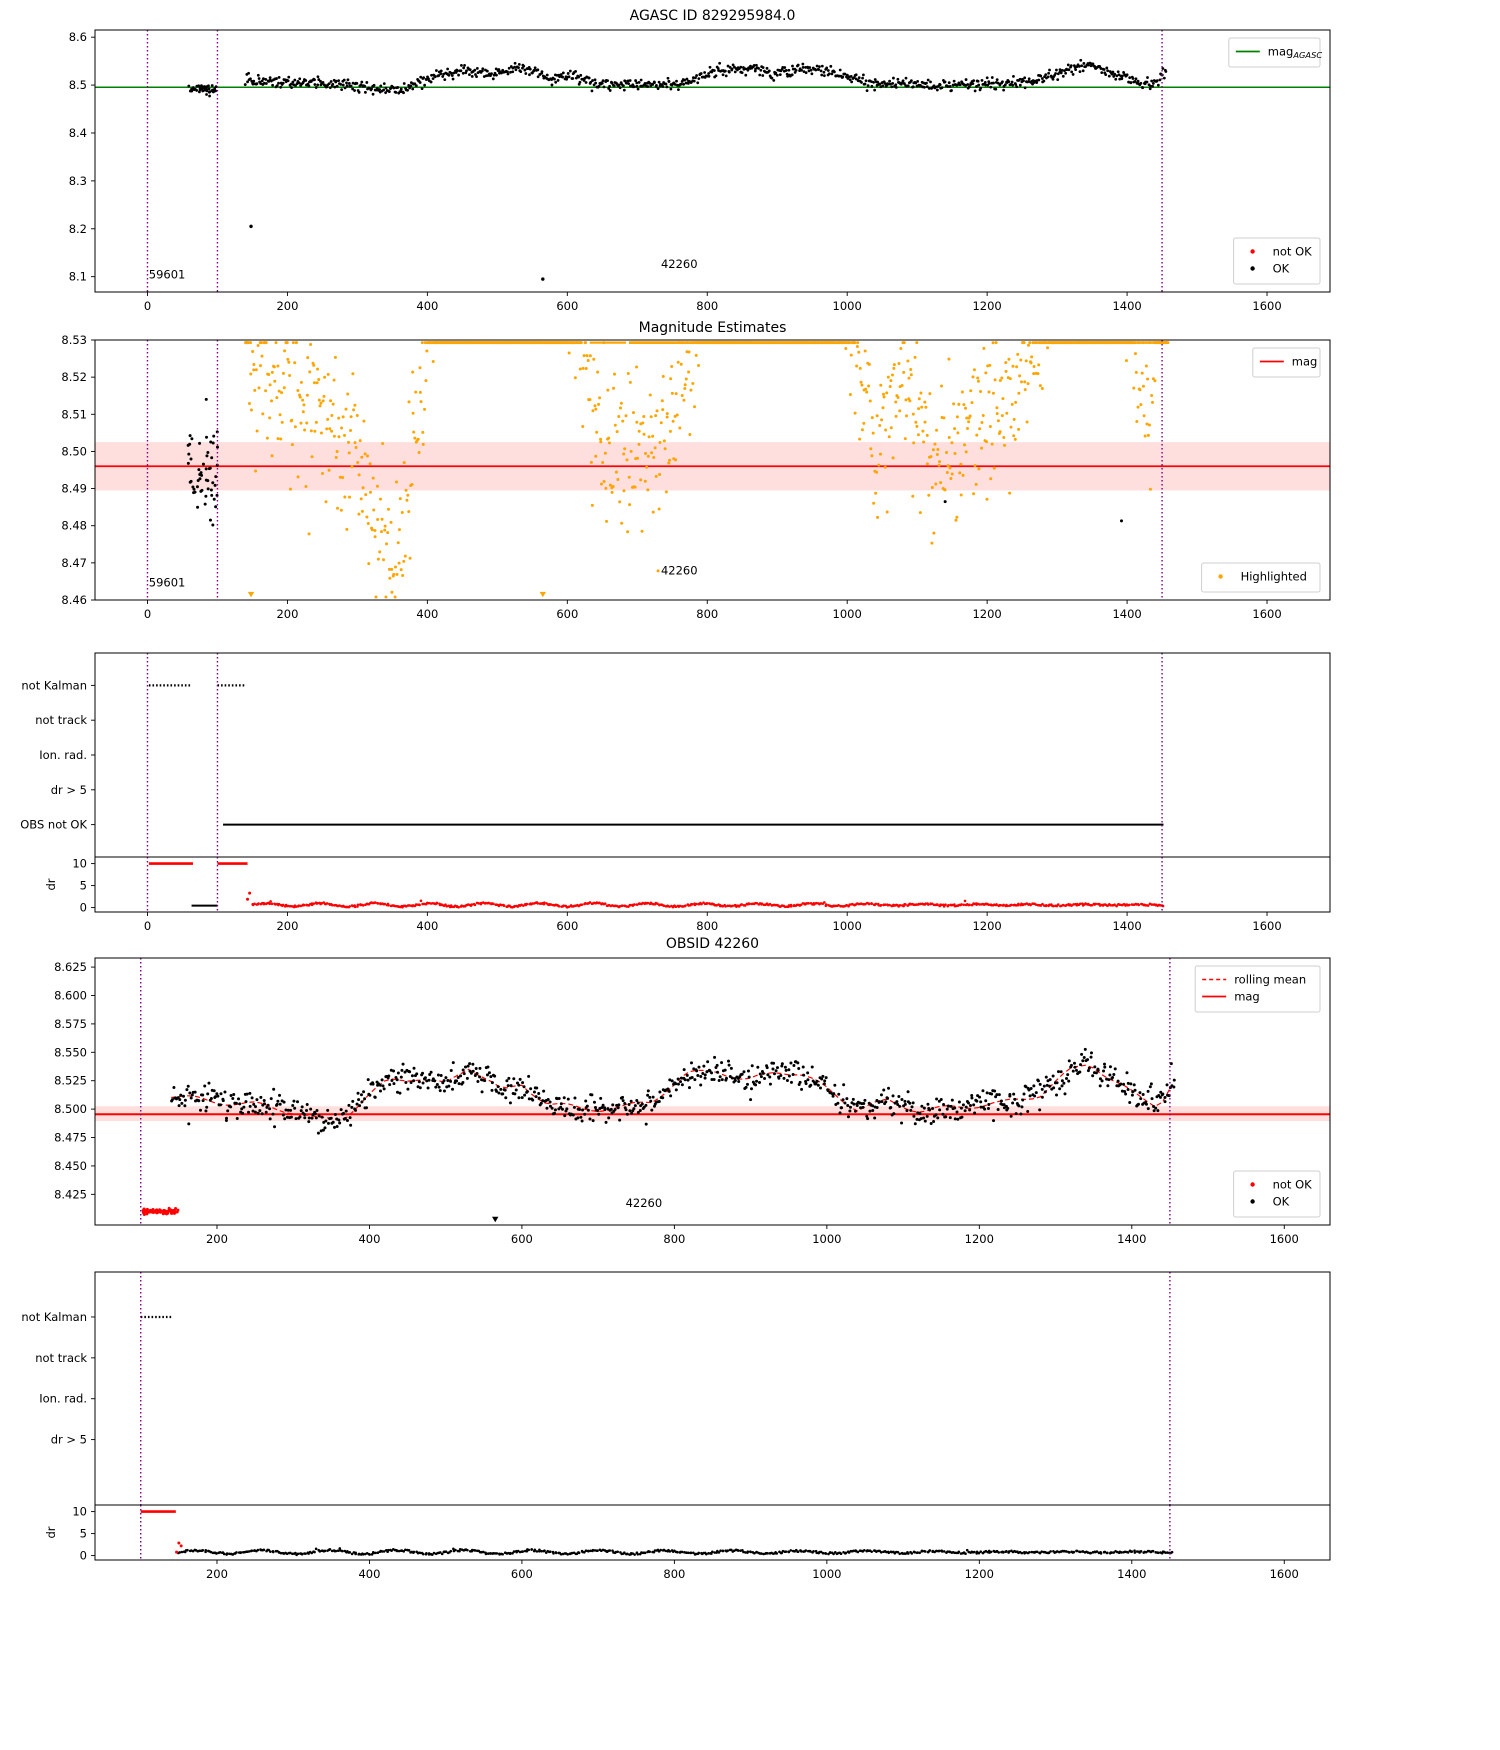 Image resolution: width=1500 pixels, height=1750 pixels. I want to click on y-tick-label: 8.49, so click(74, 489).